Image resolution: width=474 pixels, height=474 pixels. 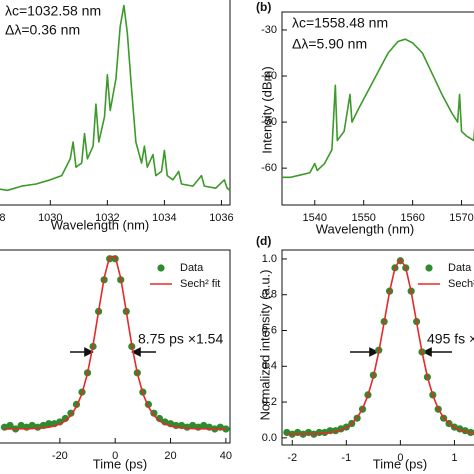 What do you see at coordinates (450, 339) in the screenshot?
I see `annotation: 495 fs ×1.54` at bounding box center [450, 339].